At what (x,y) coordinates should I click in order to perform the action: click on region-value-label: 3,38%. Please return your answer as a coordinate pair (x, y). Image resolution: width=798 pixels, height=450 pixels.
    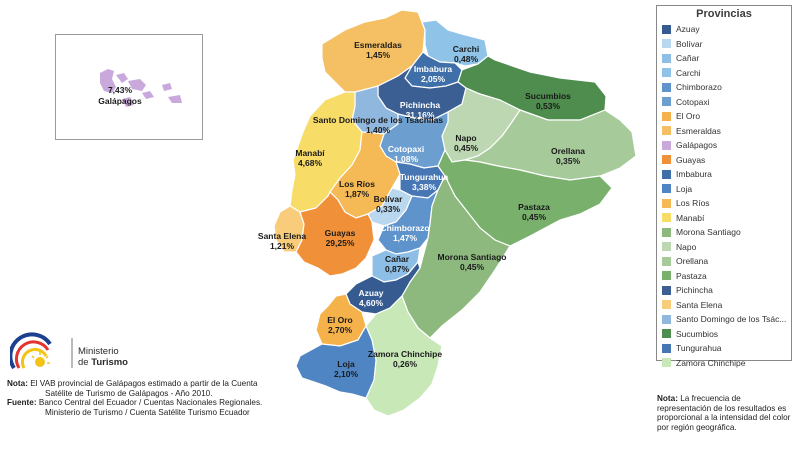
    Looking at the image, I should click on (424, 187).